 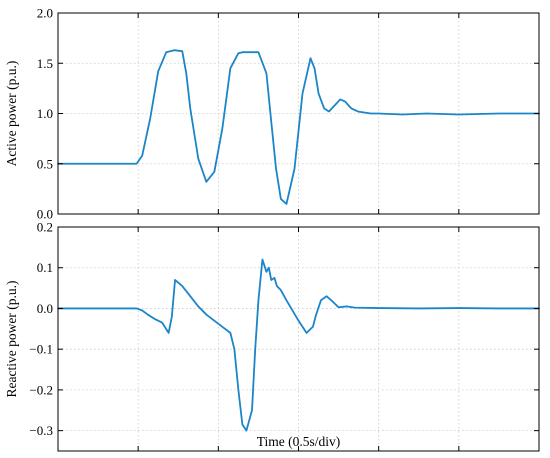 I want to click on active-power-y-tick-label: 1.0, so click(x=45, y=113).